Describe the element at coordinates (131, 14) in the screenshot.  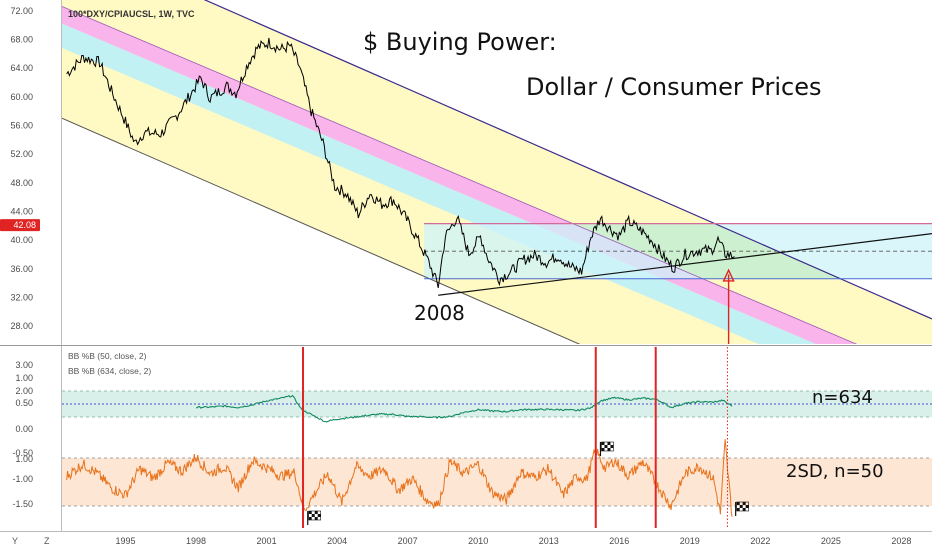
I see `symbol-label: 100*DXY/CPIAUCSL, 1W, TVC` at that location.